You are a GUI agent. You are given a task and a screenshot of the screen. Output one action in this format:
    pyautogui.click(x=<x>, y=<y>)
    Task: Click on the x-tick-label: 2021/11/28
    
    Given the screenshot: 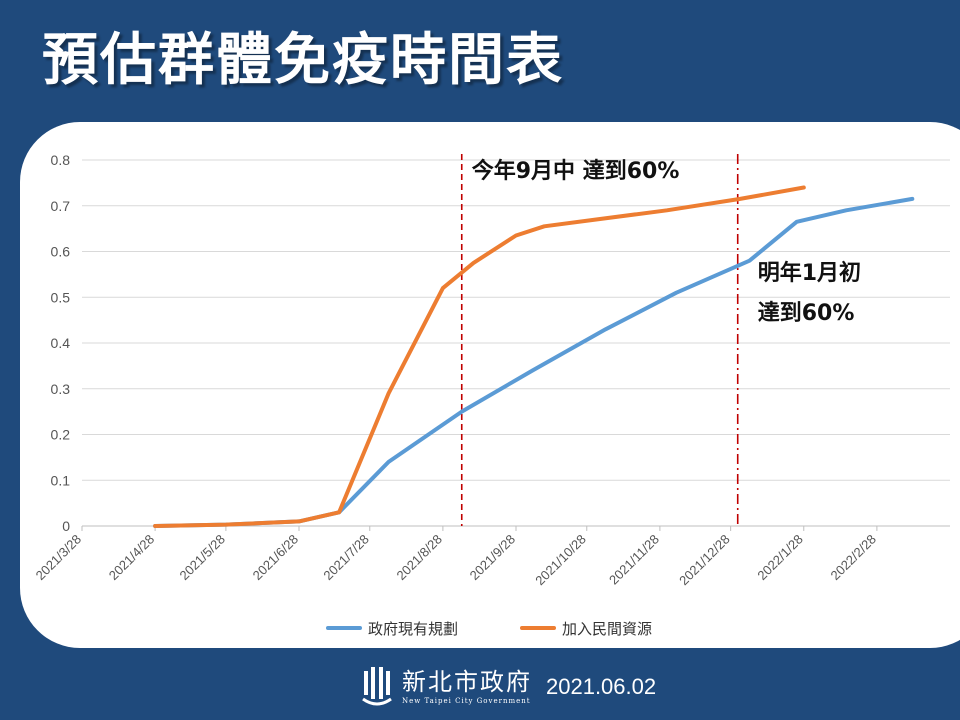 What is the action you would take?
    pyautogui.click(x=634, y=560)
    